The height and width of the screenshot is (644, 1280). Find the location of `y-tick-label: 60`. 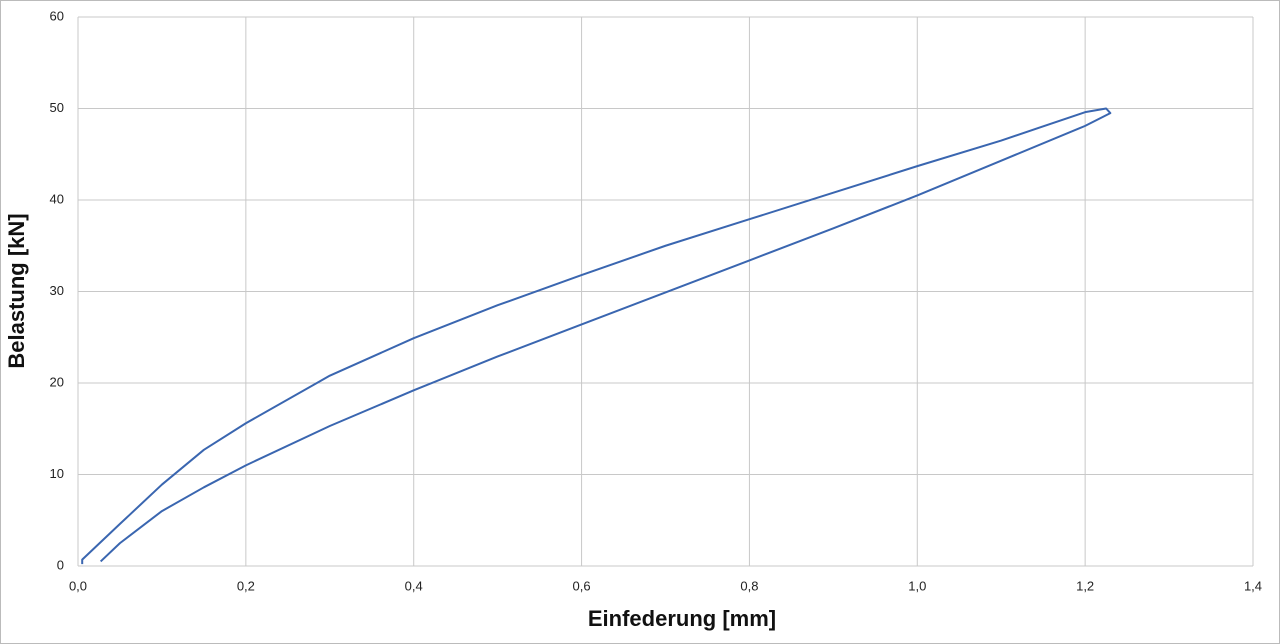

y-tick-label: 60 is located at coordinates (57, 15).